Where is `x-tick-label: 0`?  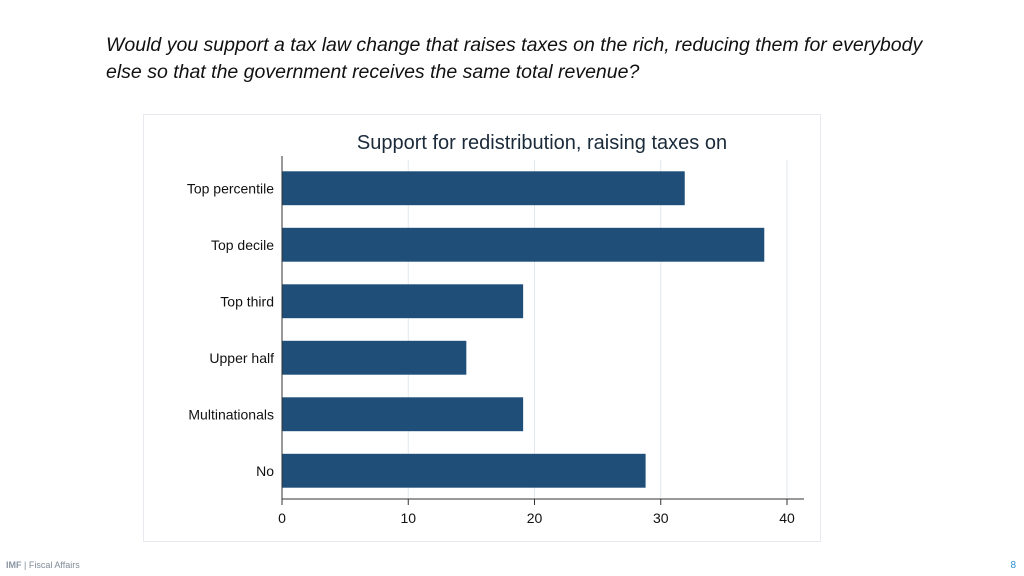 x-tick-label: 0 is located at coordinates (282, 518).